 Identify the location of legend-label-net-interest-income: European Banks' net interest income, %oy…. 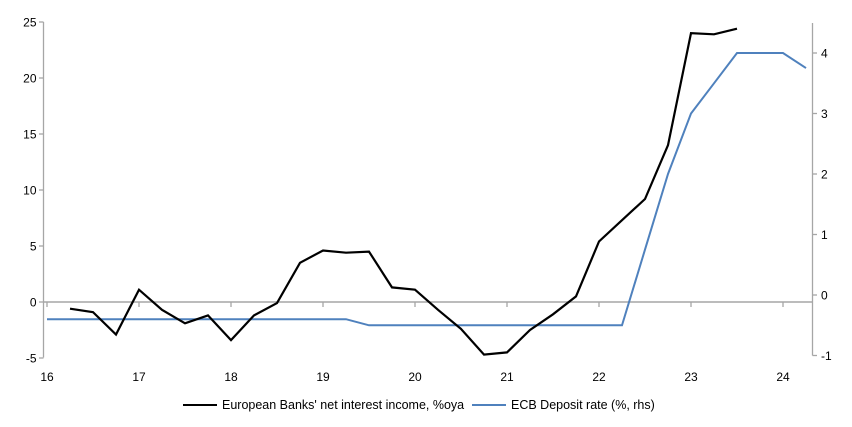
(343, 405).